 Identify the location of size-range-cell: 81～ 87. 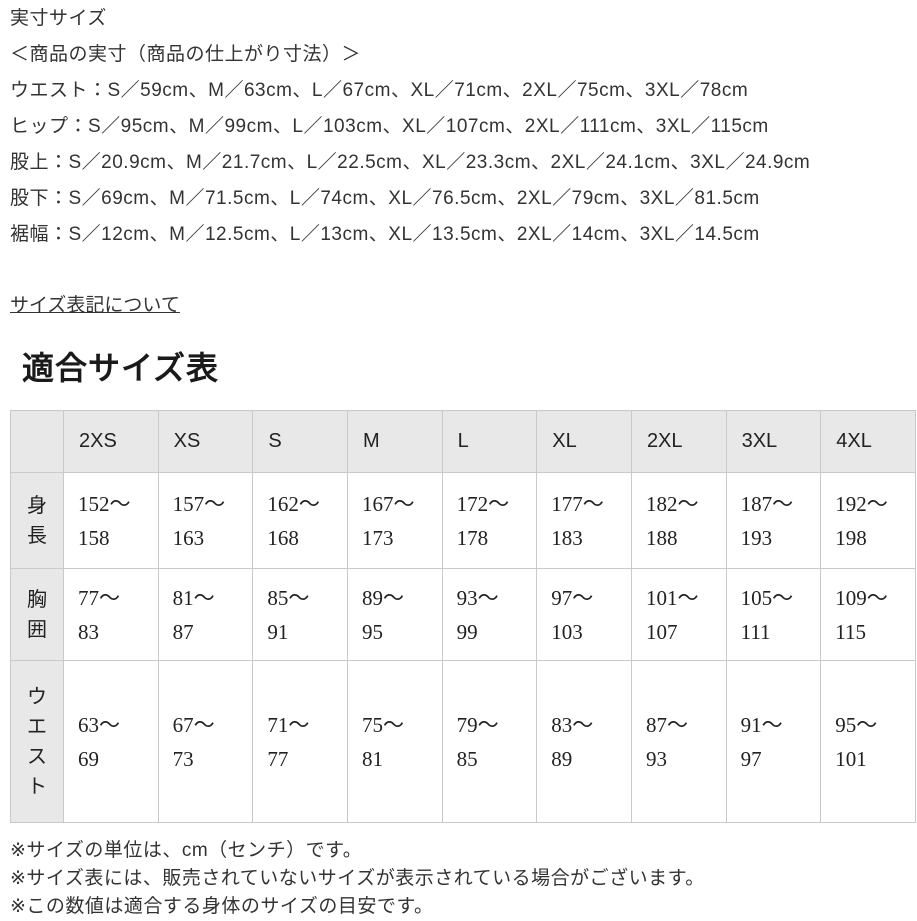
(205, 614).